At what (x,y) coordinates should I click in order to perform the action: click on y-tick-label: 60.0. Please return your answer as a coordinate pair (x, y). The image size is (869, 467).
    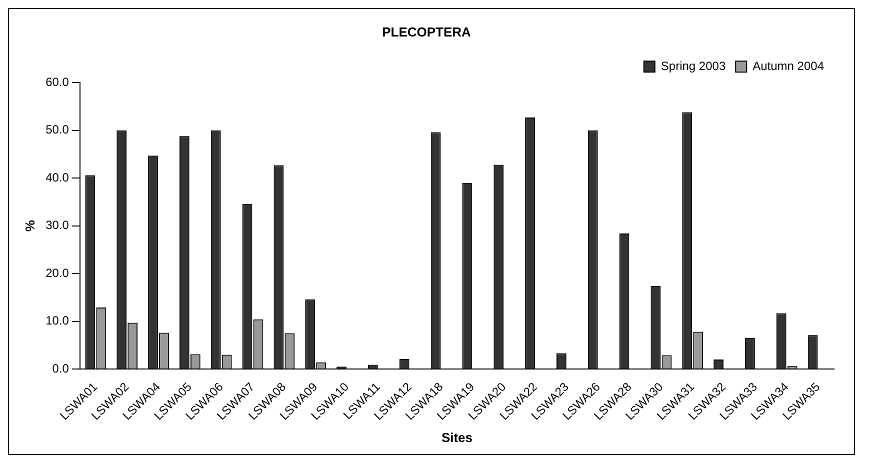
    Looking at the image, I should click on (58, 81).